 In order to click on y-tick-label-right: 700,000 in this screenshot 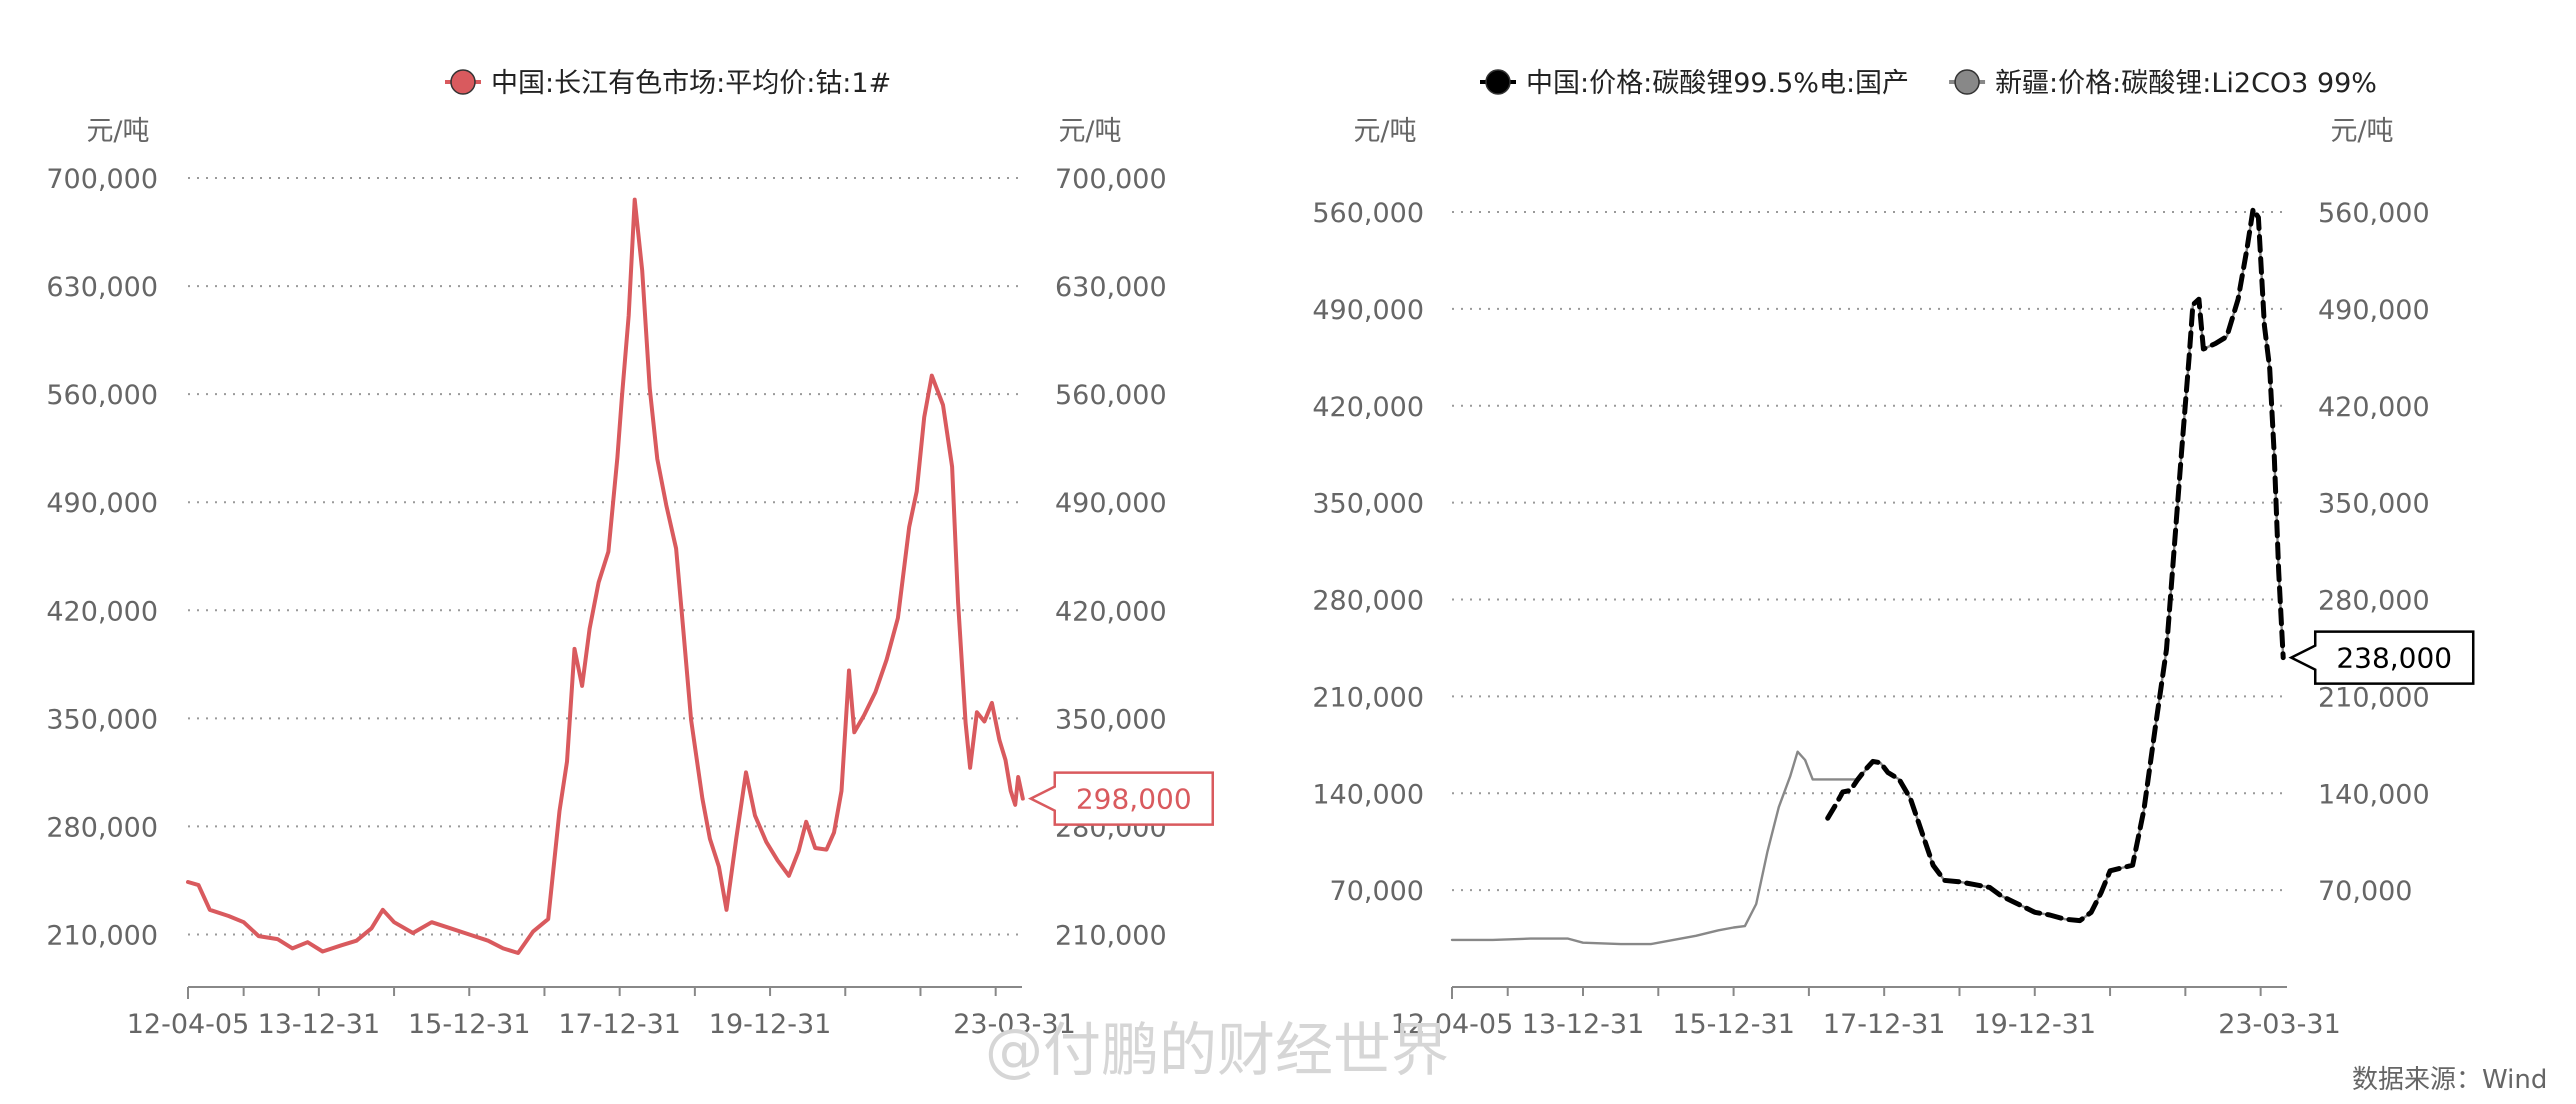, I will do `click(1111, 179)`.